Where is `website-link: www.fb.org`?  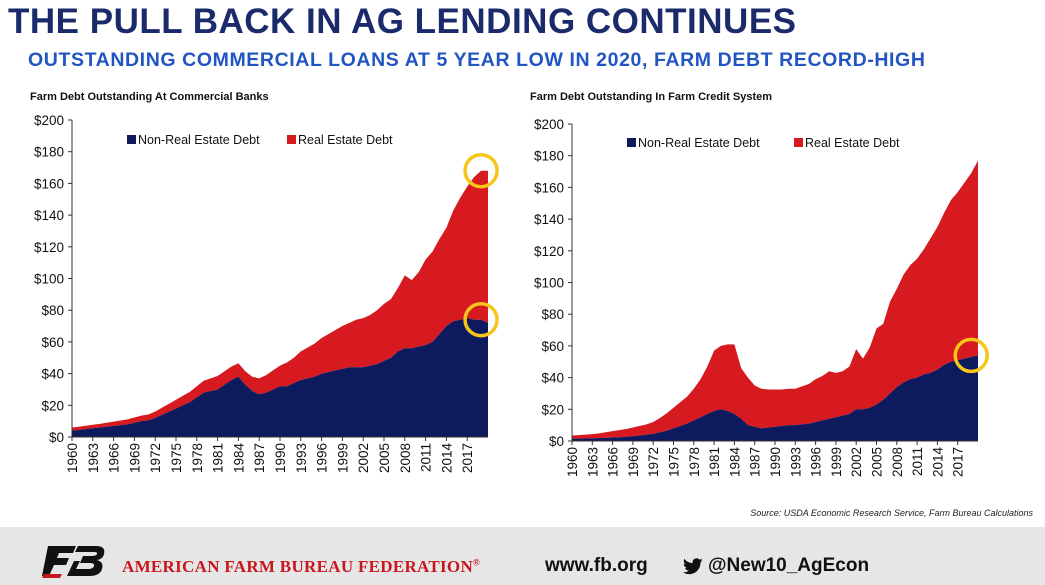
website-link: www.fb.org is located at coordinates (596, 565).